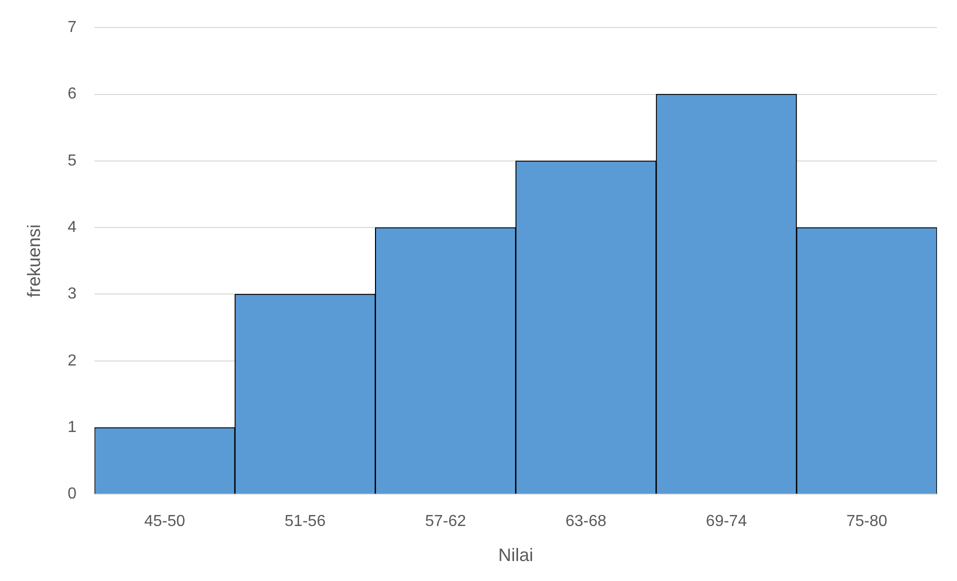 This screenshot has height=581, width=957. What do you see at coordinates (72, 427) in the screenshot?
I see `y-tick-label: 1` at bounding box center [72, 427].